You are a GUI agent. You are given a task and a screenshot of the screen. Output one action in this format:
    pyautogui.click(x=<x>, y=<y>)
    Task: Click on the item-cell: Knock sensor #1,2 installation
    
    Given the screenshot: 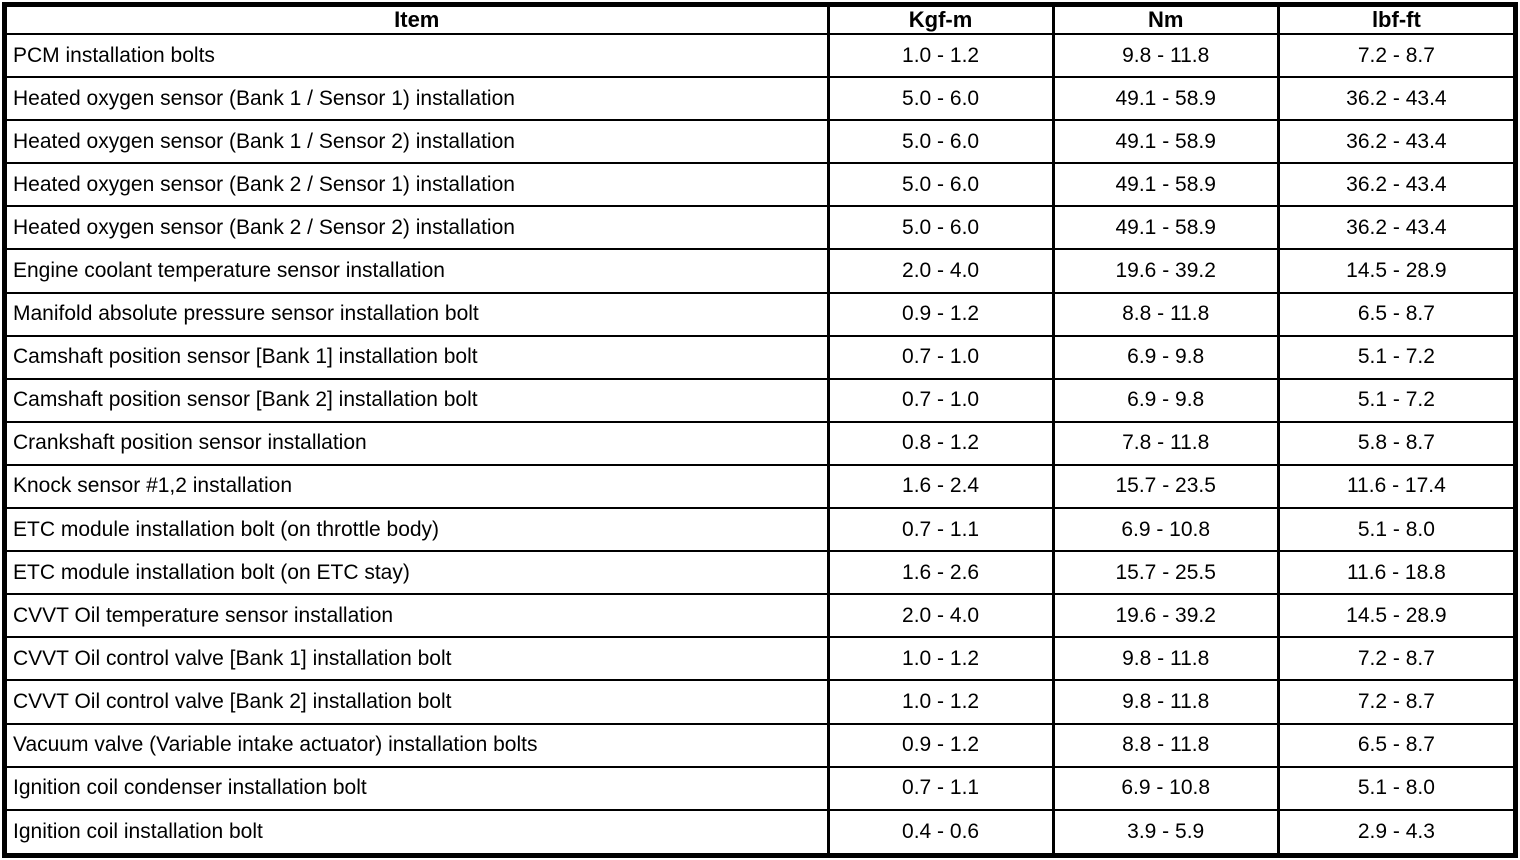 What is the action you would take?
    pyautogui.click(x=416, y=486)
    